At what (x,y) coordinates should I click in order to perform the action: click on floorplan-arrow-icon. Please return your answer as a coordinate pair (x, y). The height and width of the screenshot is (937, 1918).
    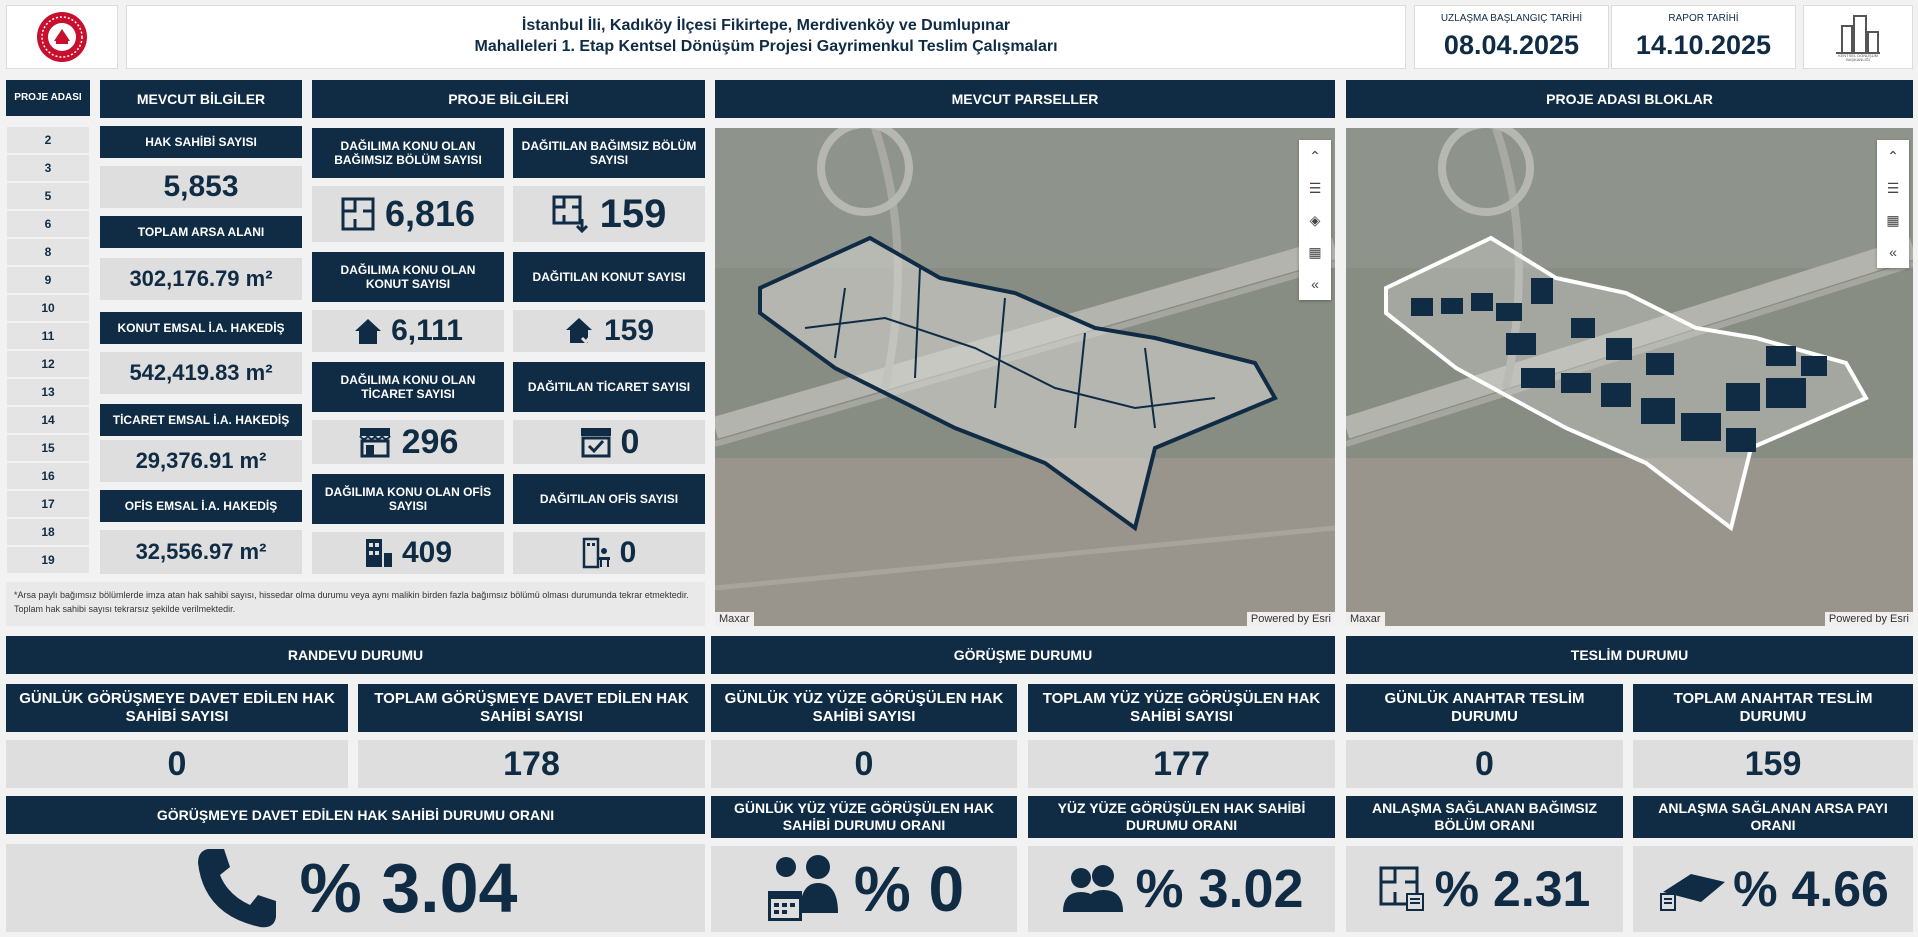
    Looking at the image, I should click on (570, 214).